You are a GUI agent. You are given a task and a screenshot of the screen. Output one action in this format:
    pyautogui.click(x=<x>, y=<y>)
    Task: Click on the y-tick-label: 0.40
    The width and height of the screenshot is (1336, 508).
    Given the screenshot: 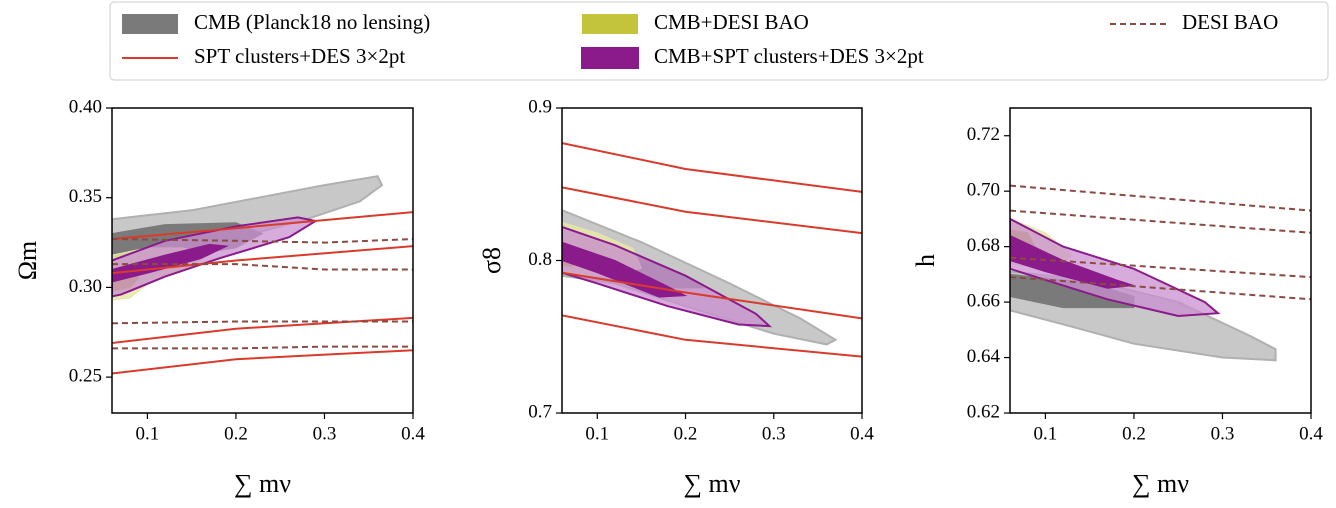 What is the action you would take?
    pyautogui.click(x=85, y=106)
    